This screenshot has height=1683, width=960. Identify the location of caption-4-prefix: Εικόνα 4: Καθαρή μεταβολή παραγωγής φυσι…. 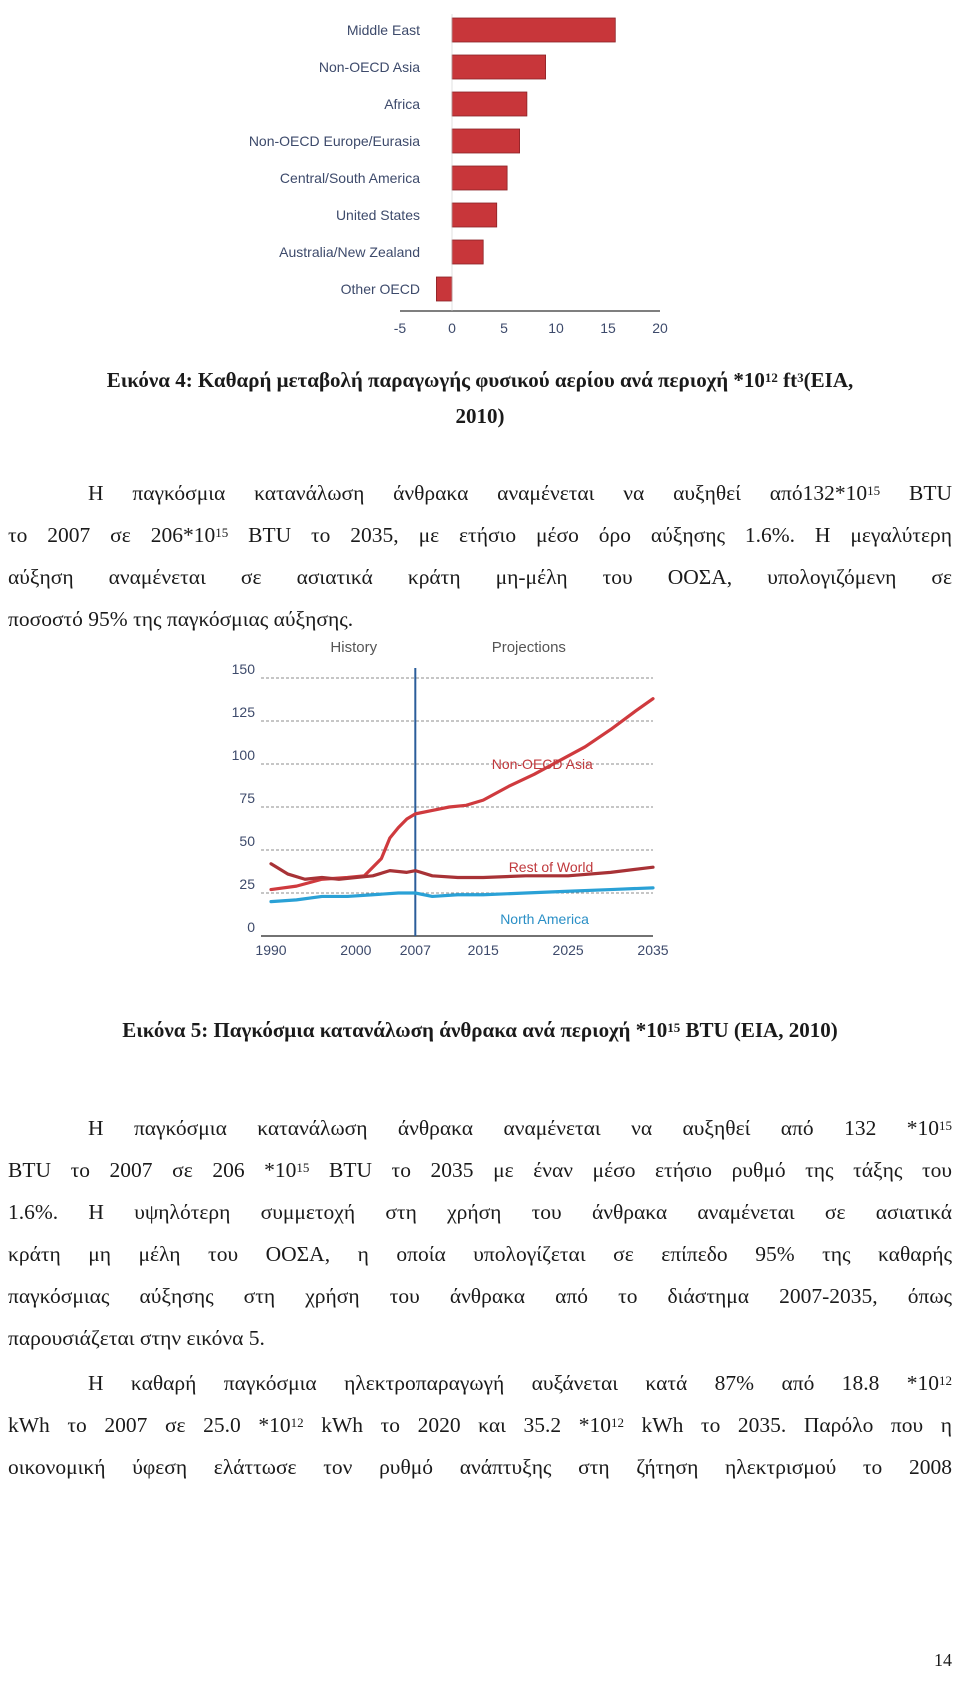
(435, 380).